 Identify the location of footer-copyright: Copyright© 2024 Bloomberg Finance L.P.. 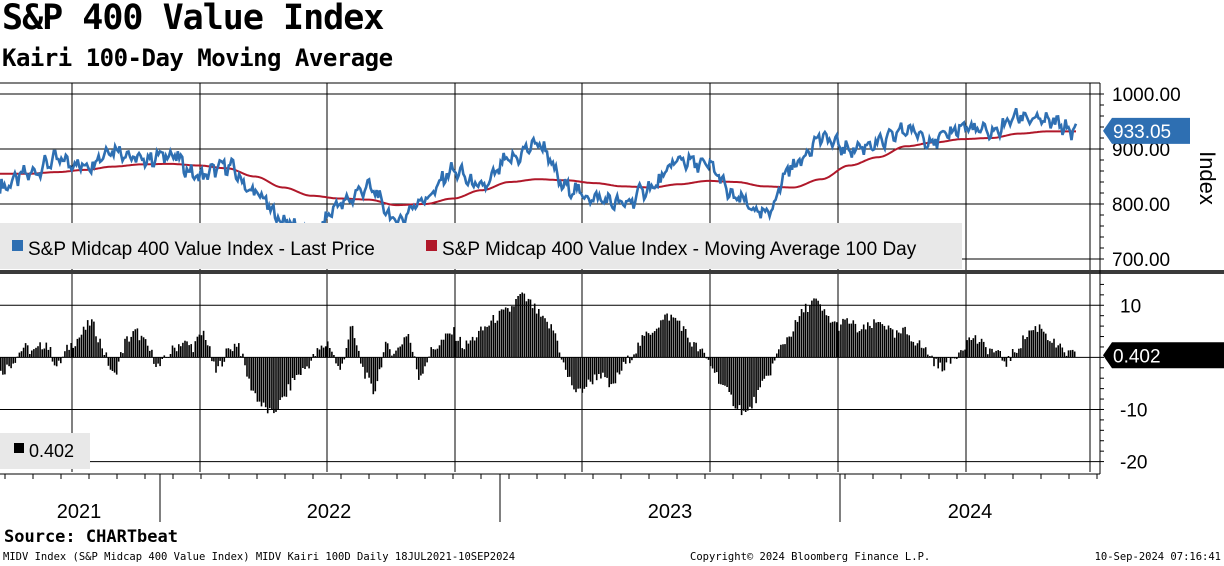
(810, 557).